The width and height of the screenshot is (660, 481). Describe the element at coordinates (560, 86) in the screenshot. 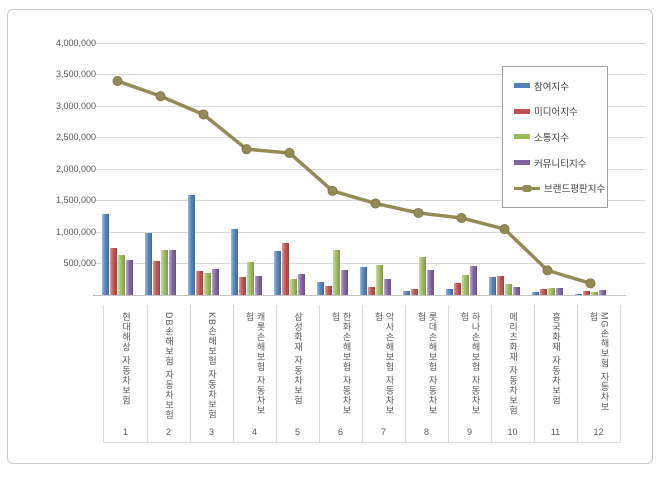

I see `legend-item: 참여지수` at that location.